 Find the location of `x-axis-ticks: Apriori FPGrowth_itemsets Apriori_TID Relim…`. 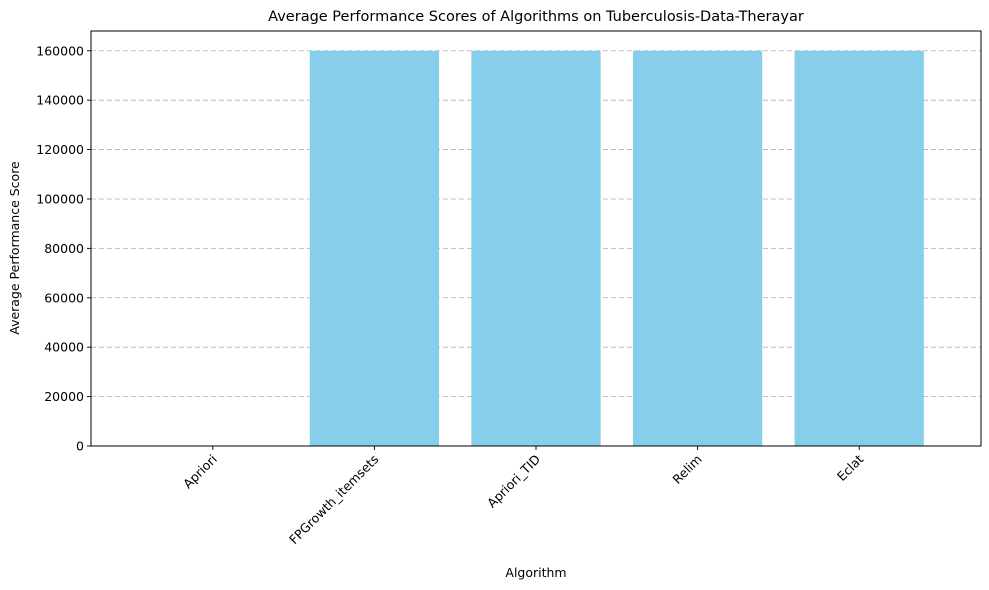

x-axis-ticks: Apriori FPGrowth_itemsets Apriori_TID Relim… is located at coordinates (523, 496).